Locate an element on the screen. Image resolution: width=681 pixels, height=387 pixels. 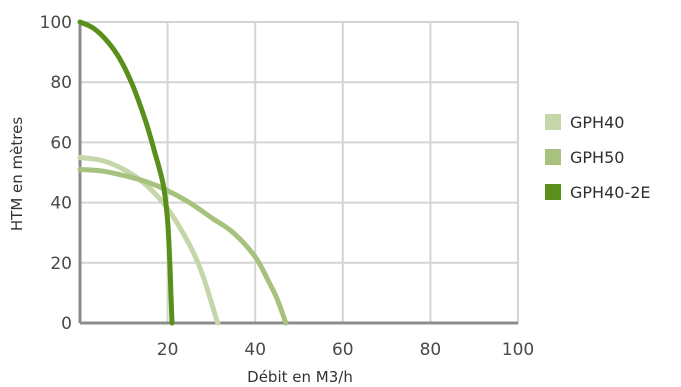
legend-swatch-gph40-2e is located at coordinates (553, 192).